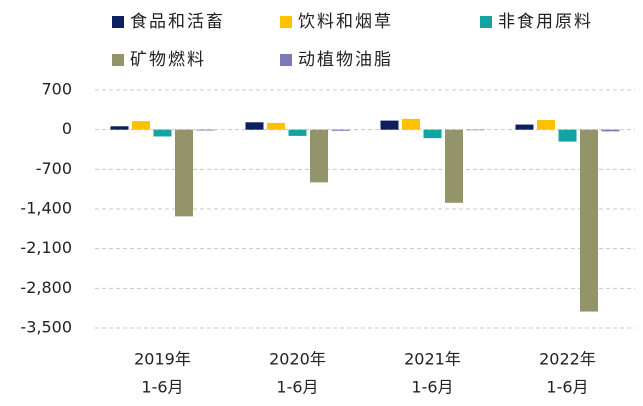  I want to click on legend-label: 饮料和烟草, so click(345, 22).